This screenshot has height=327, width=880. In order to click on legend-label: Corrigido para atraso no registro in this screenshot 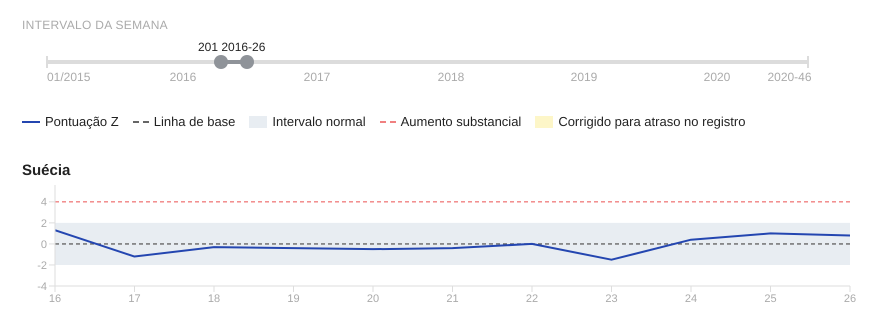, I will do `click(652, 121)`.